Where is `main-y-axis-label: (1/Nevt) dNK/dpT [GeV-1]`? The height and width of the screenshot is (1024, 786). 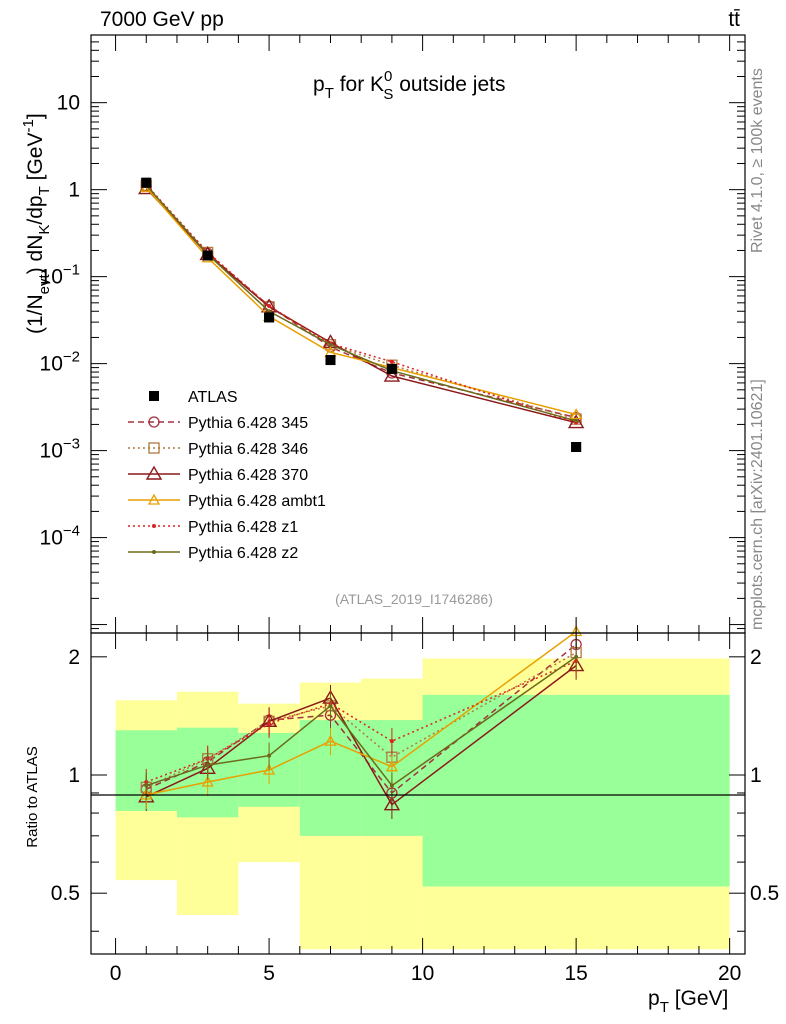
main-y-axis-label: (1/Nevt) dNK/dpT [GeV-1] is located at coordinates (36, 223).